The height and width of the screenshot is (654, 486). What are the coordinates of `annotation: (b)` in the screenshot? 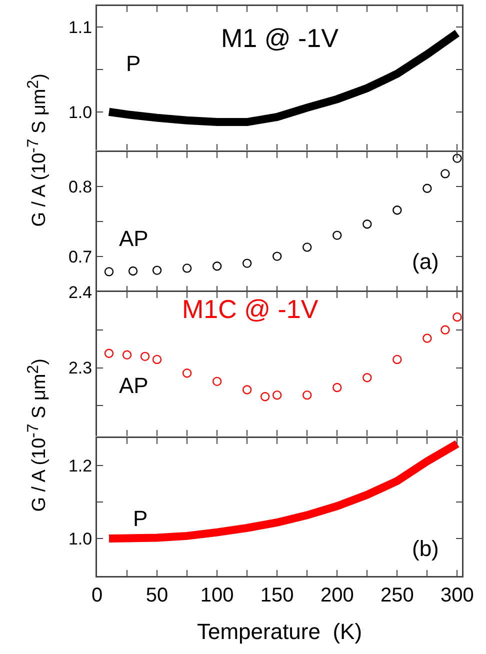 It's located at (425, 548).